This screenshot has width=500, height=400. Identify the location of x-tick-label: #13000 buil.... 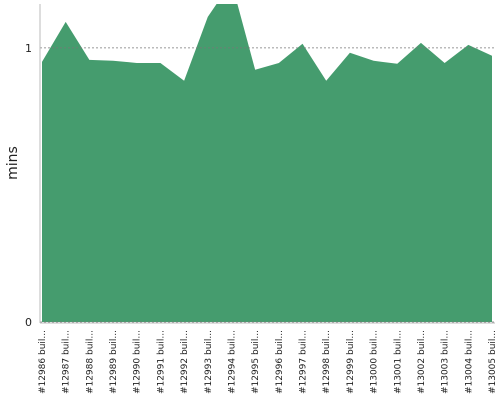
(375, 362).